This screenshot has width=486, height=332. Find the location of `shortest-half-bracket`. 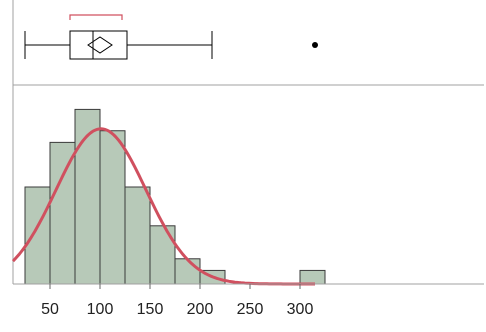

shortest-half-bracket is located at coordinates (96, 17).